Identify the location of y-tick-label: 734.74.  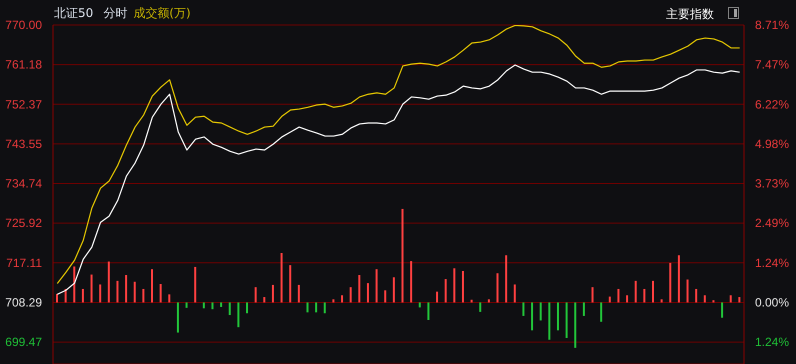
(23, 183).